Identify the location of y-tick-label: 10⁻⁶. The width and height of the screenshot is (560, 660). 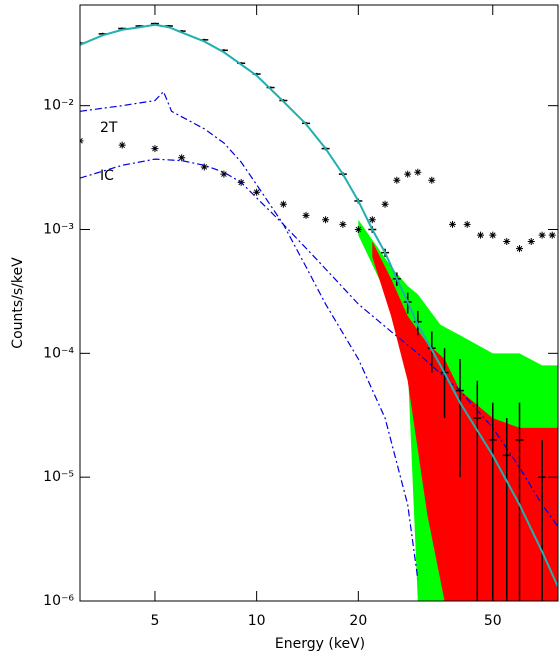
(58, 601).